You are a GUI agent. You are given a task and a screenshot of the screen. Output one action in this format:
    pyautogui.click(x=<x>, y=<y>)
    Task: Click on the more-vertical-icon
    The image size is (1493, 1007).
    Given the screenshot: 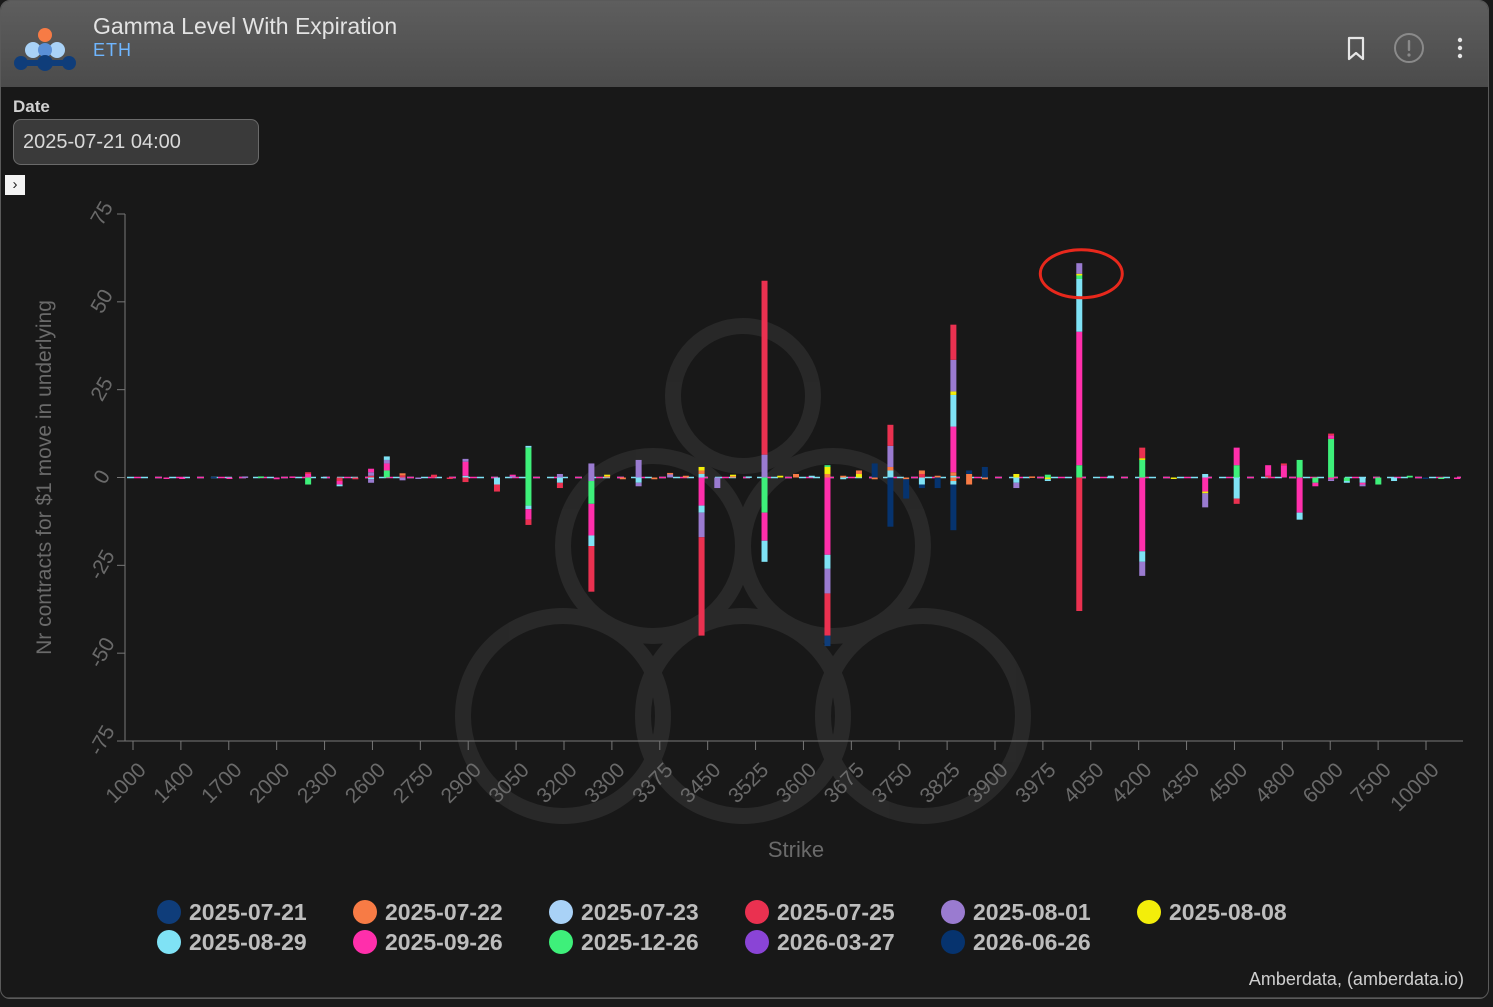 What is the action you would take?
    pyautogui.click(x=1460, y=48)
    